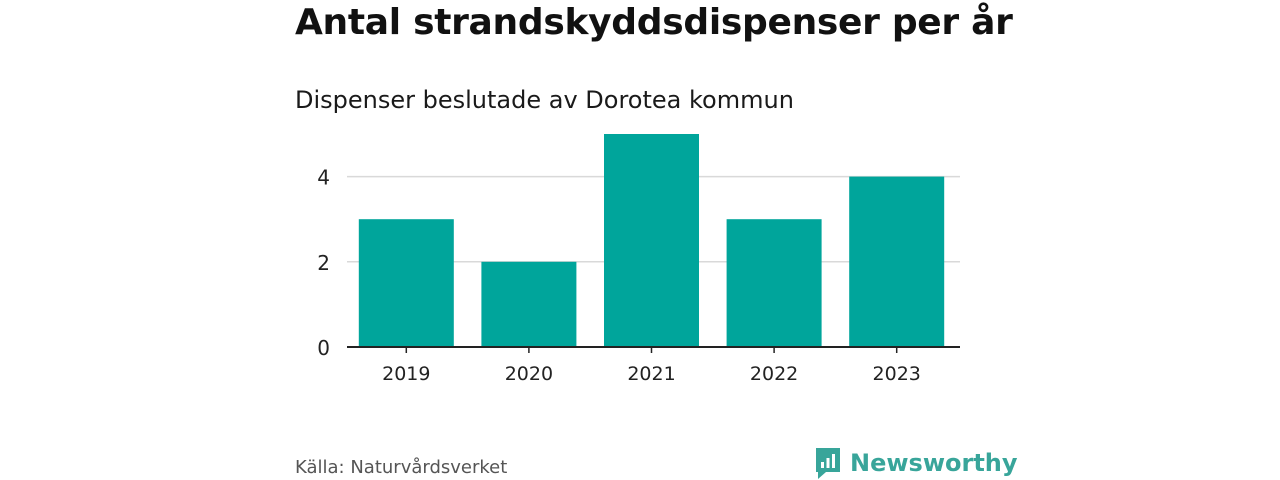 The image size is (1280, 480). Describe the element at coordinates (828, 463) in the screenshot. I see `bar-chart-speech-bubble-icon` at that location.